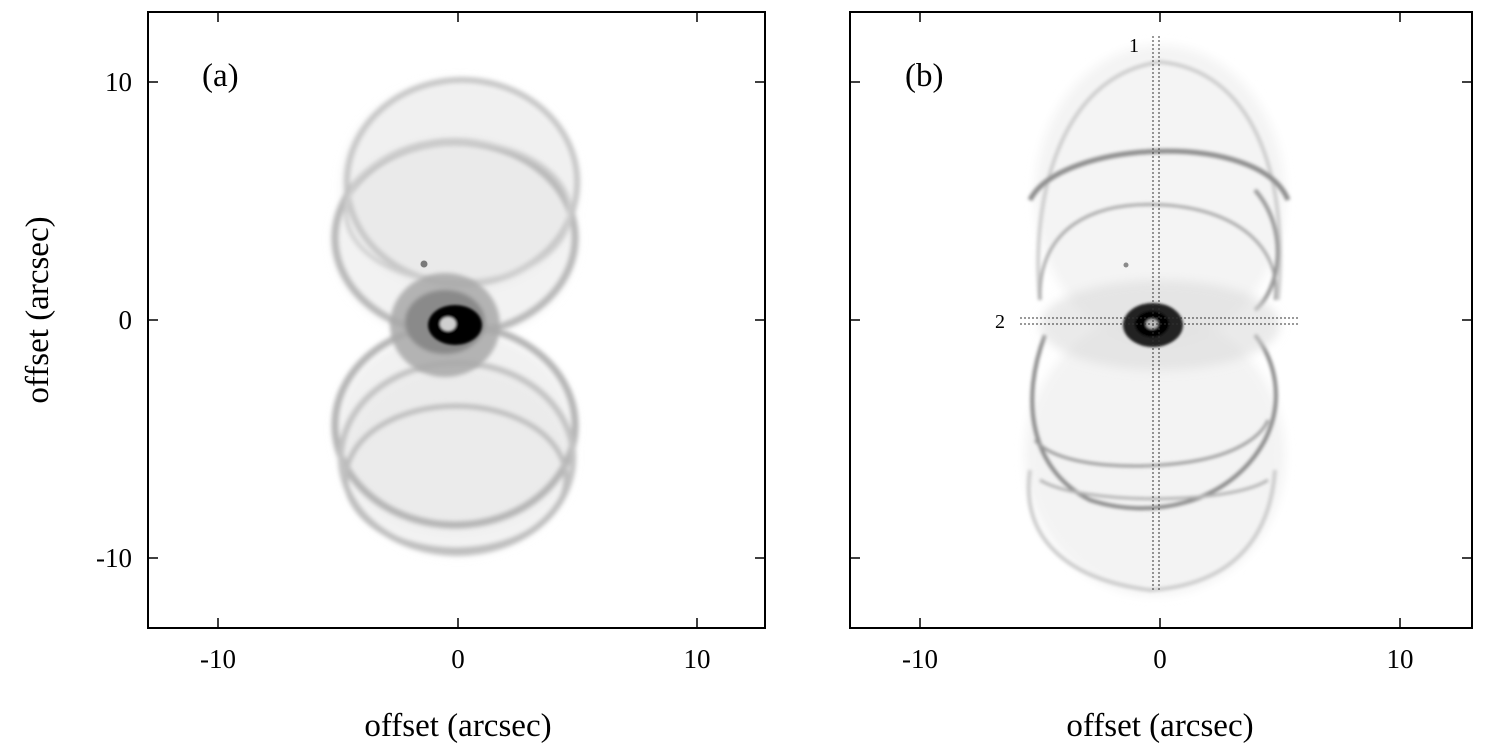 The height and width of the screenshot is (755, 1507). I want to click on panel-a-image, so click(455, 316).